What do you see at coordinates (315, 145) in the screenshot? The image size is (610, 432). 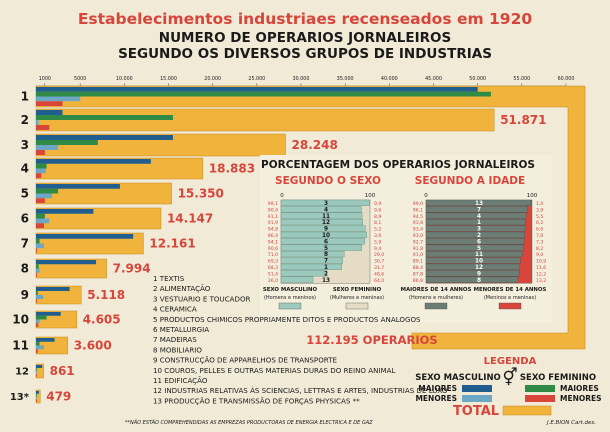 I see `total-value-label: 28.248` at bounding box center [315, 145].